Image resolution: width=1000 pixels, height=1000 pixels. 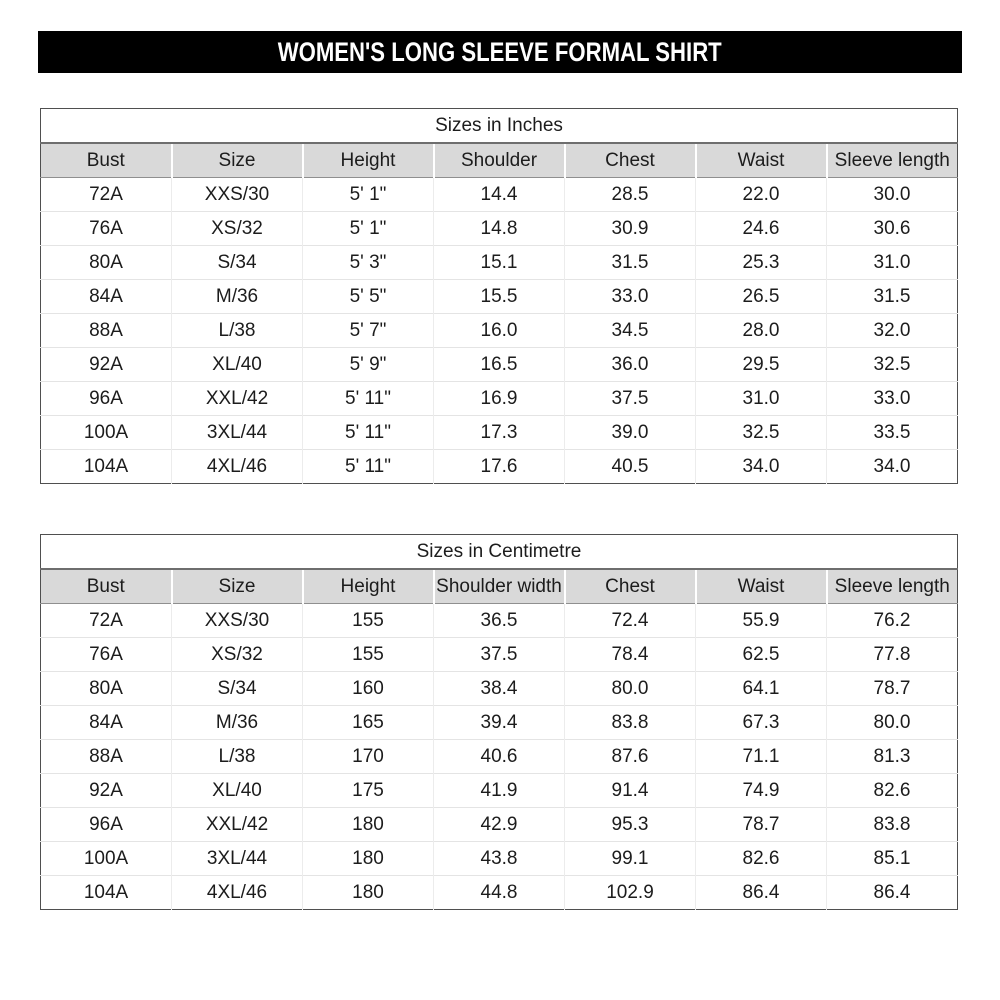 I want to click on table-cell: 55.9, so click(x=761, y=620).